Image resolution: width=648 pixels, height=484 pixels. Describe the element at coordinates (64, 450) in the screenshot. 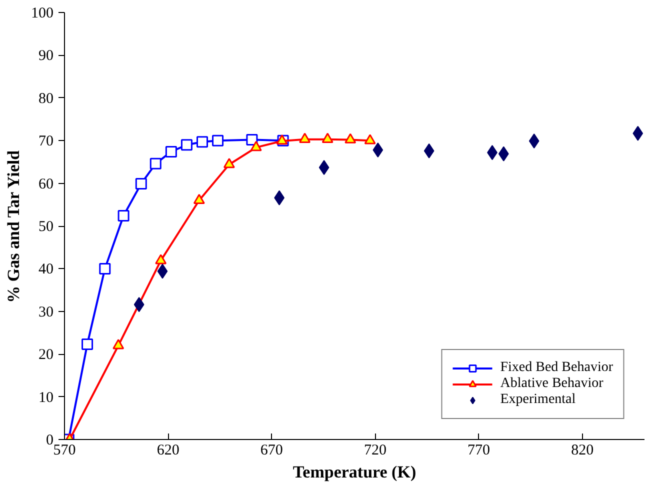

I see `x-tick-label: 570` at that location.